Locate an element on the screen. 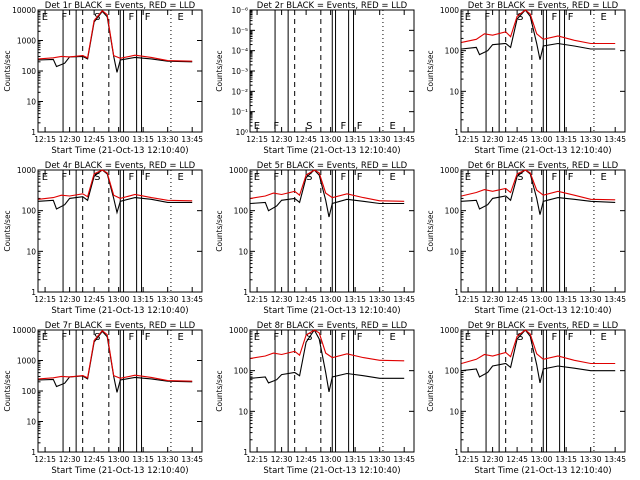 This screenshot has height=480, width=640. y-tick-label: 10⁻¹ is located at coordinates (239, 112).